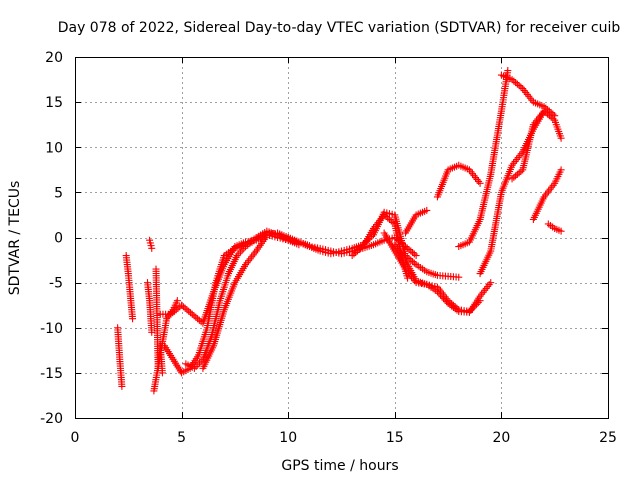 Image resolution: width=640 pixels, height=480 pixels. I want to click on series-track-p, so click(483, 159).